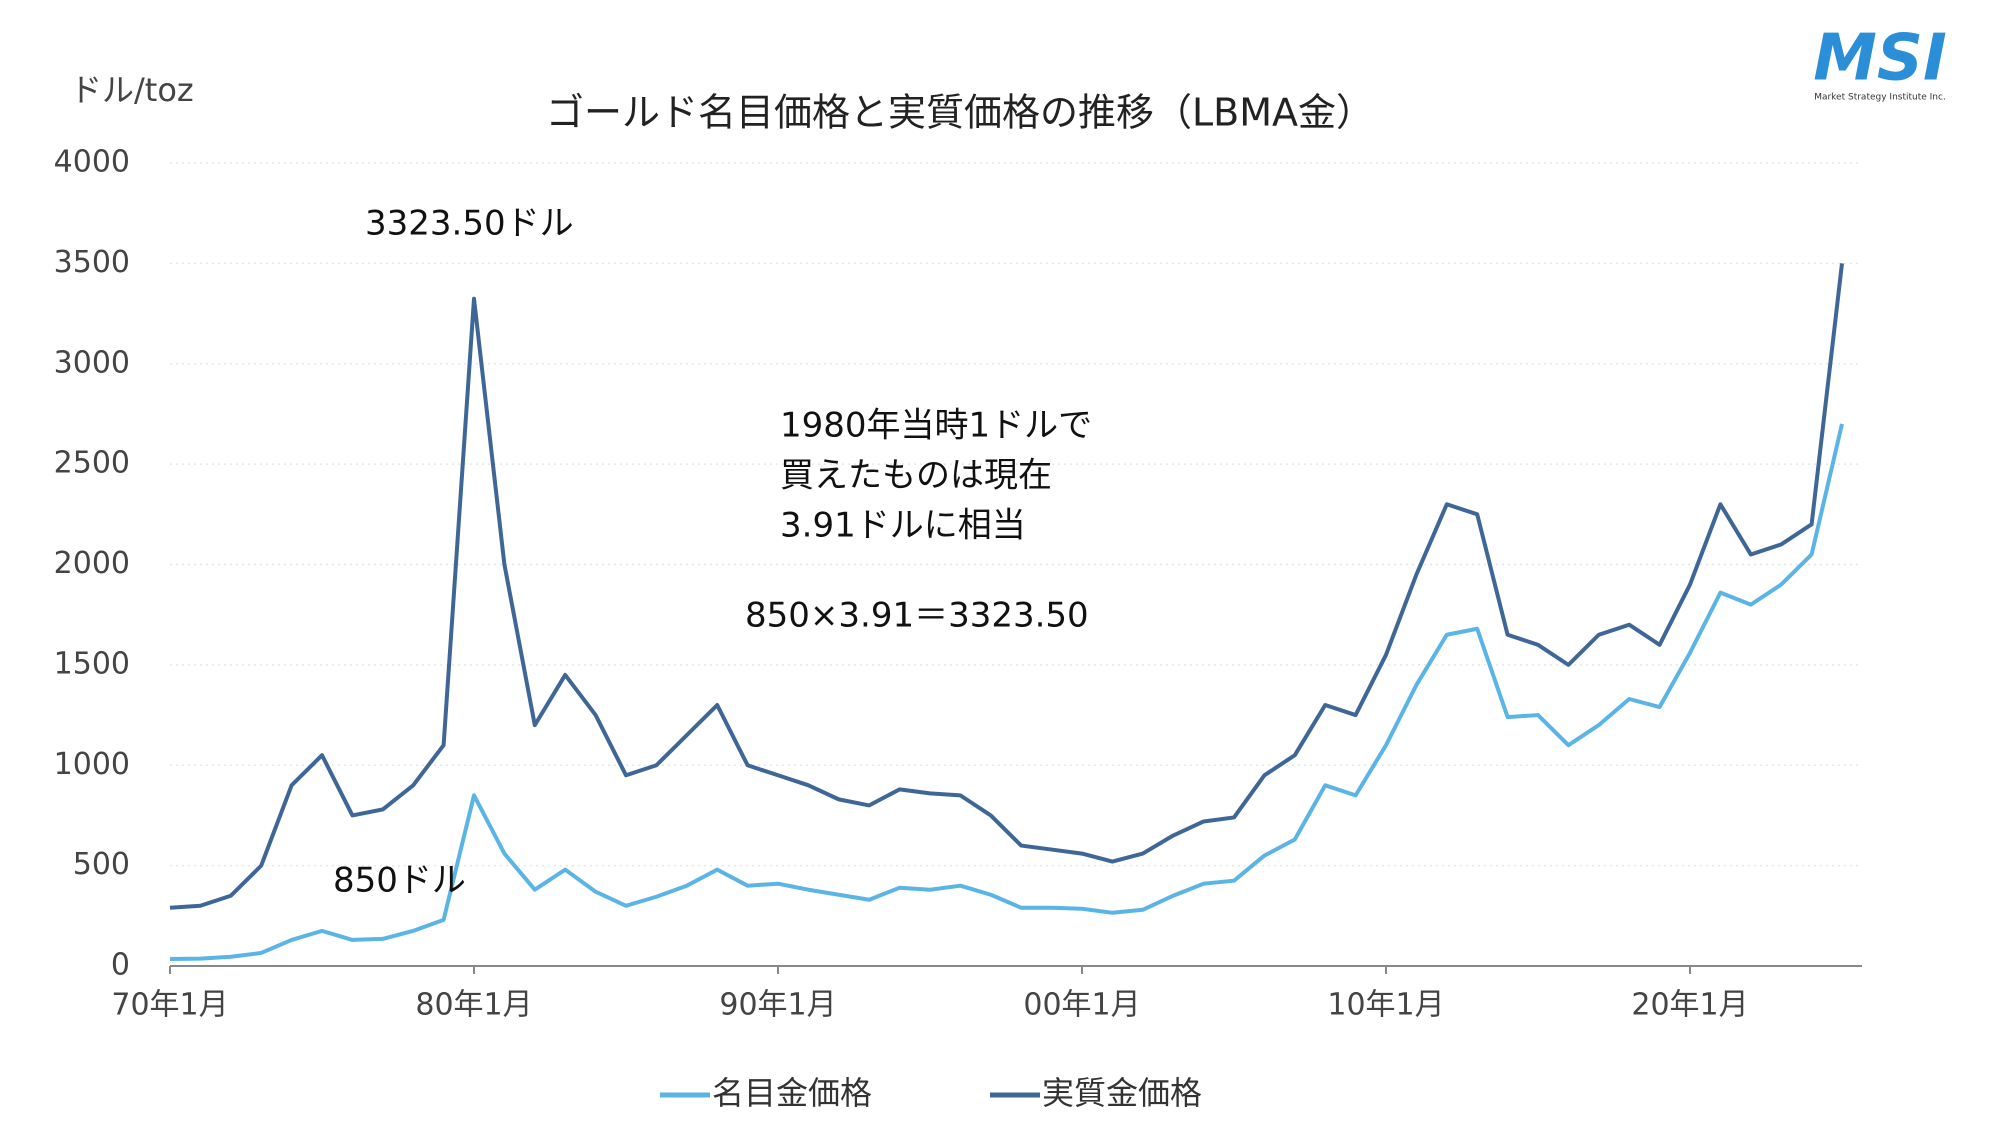 The height and width of the screenshot is (1146, 2000). What do you see at coordinates (469, 224) in the screenshot?
I see `annotation: 3323.50ドル` at bounding box center [469, 224].